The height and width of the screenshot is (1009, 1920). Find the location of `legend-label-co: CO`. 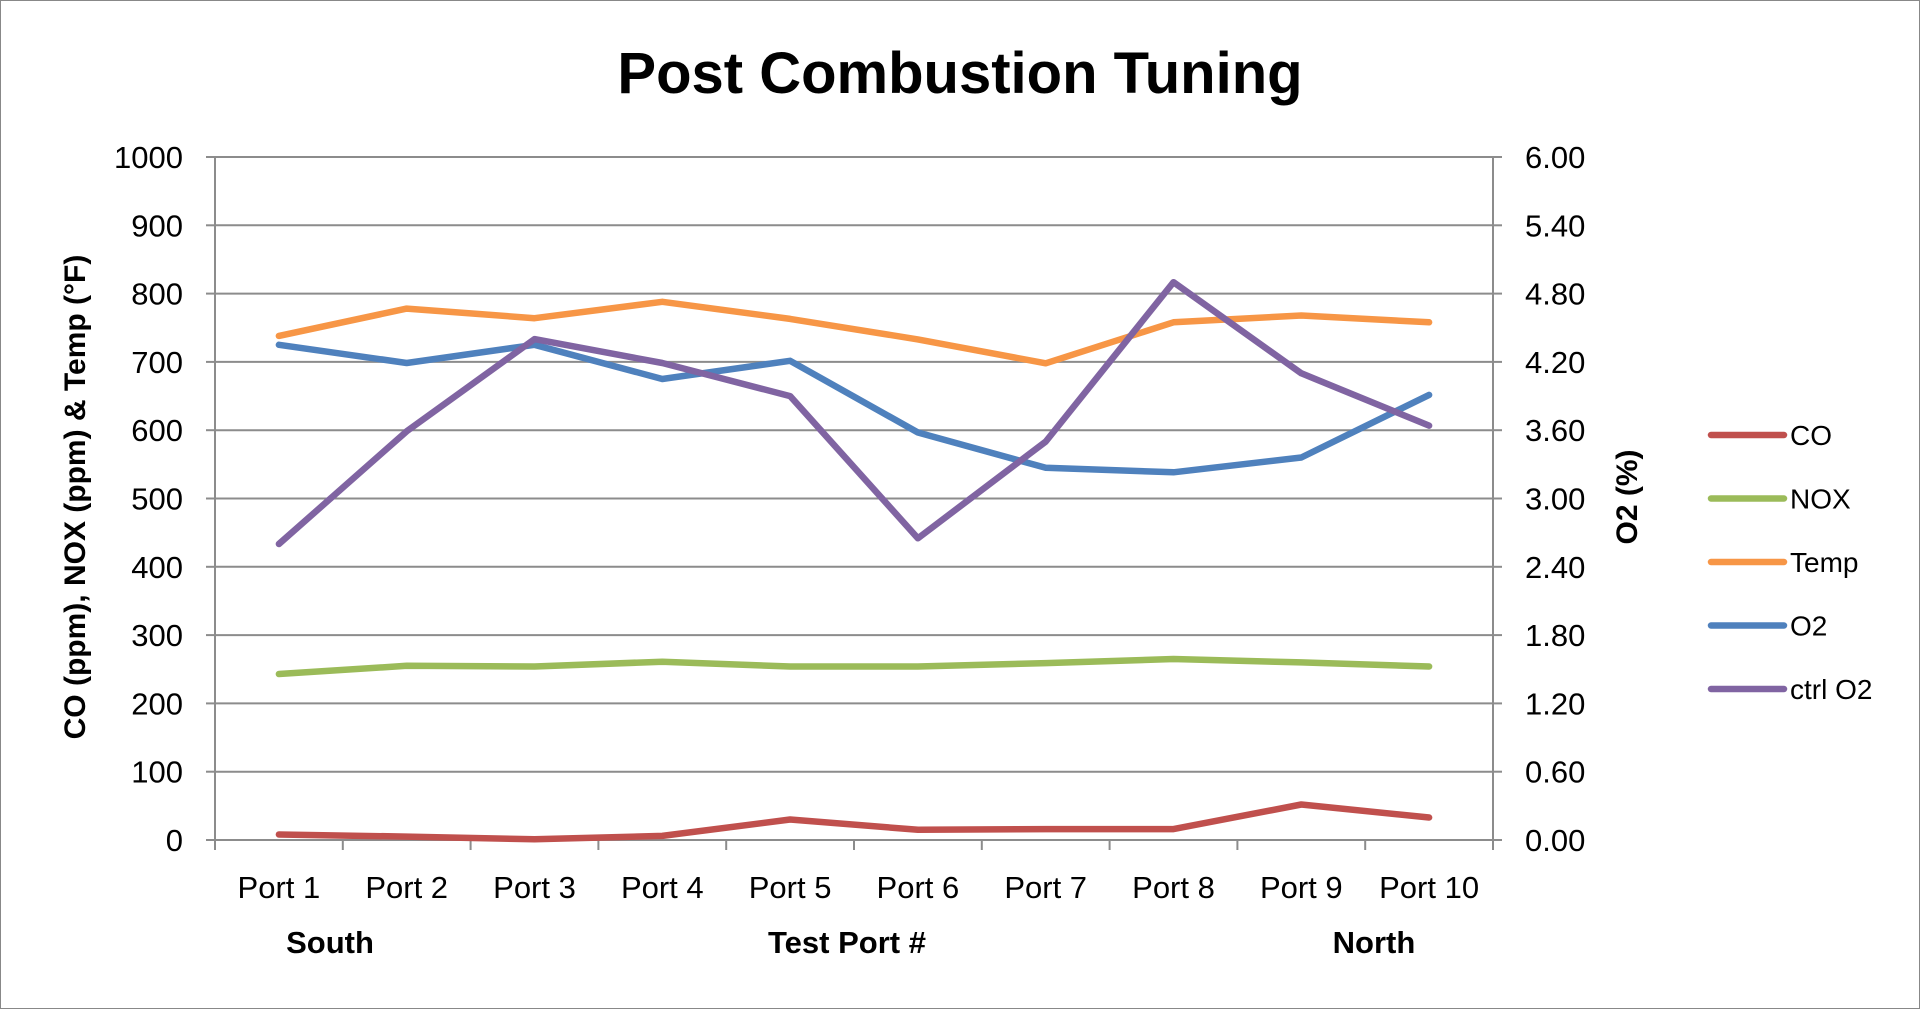

legend-label-co: CO is located at coordinates (1811, 435).